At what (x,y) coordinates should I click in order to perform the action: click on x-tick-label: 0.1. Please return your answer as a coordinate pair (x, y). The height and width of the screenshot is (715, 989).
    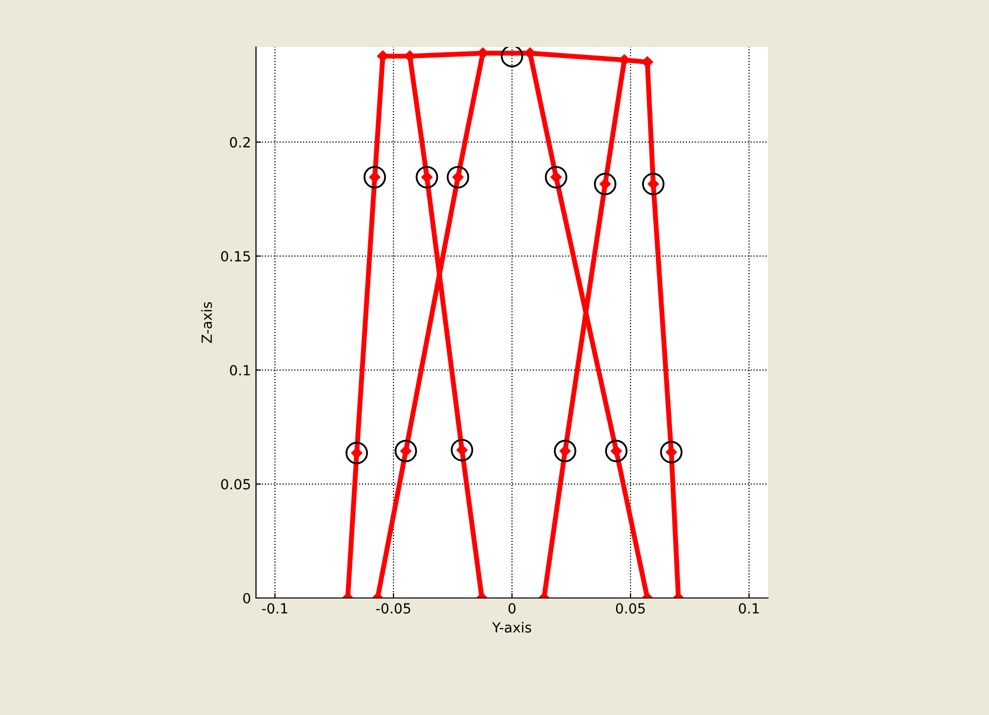
    Looking at the image, I should click on (748, 608).